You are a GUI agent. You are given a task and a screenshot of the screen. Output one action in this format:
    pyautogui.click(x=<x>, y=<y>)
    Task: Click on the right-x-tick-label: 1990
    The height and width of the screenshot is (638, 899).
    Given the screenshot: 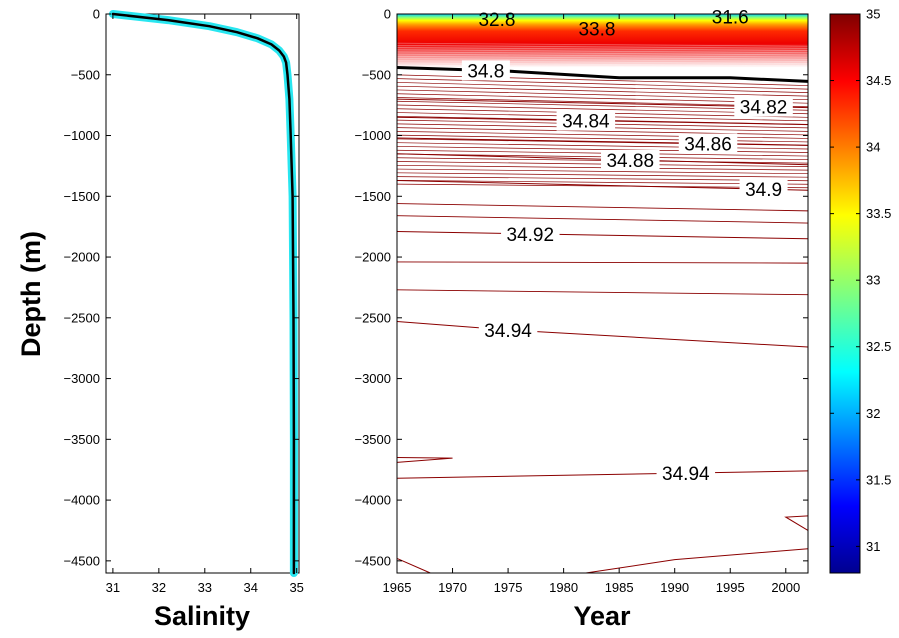 What is the action you would take?
    pyautogui.click(x=674, y=587)
    